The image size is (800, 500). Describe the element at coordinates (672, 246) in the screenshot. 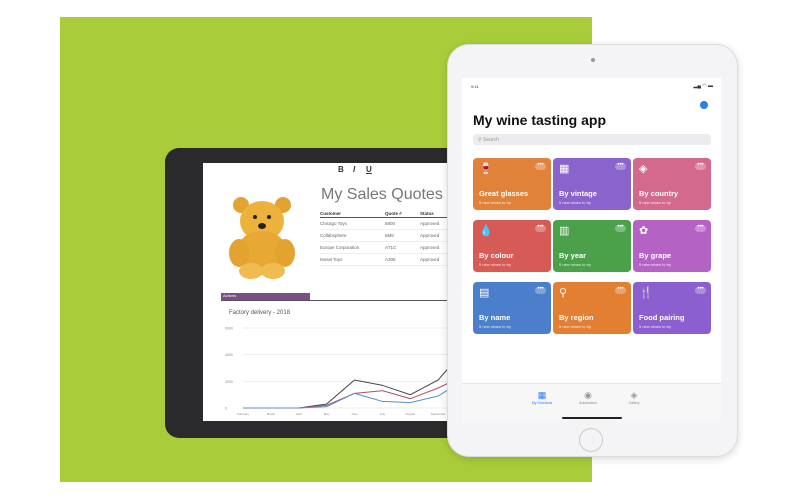

I see `card-by-grape: ✿ ••• By grape 5 new wines to try` at that location.